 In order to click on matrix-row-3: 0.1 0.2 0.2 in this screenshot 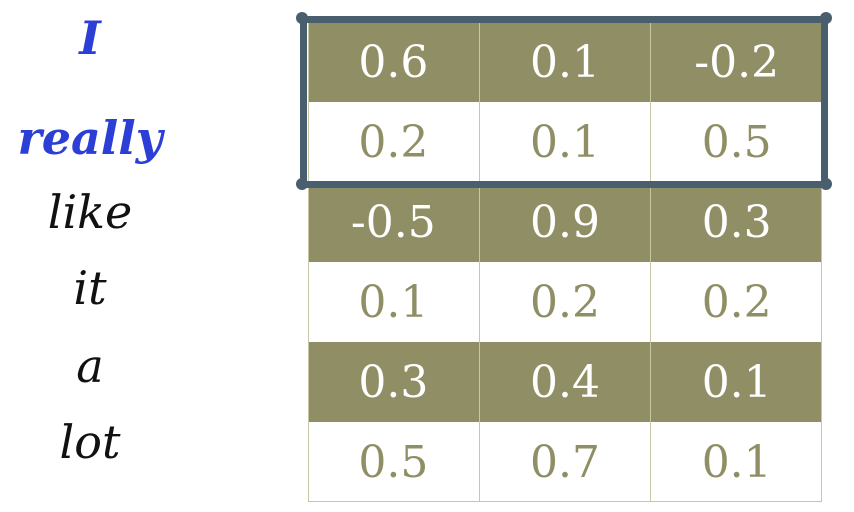, I will do `click(565, 302)`.